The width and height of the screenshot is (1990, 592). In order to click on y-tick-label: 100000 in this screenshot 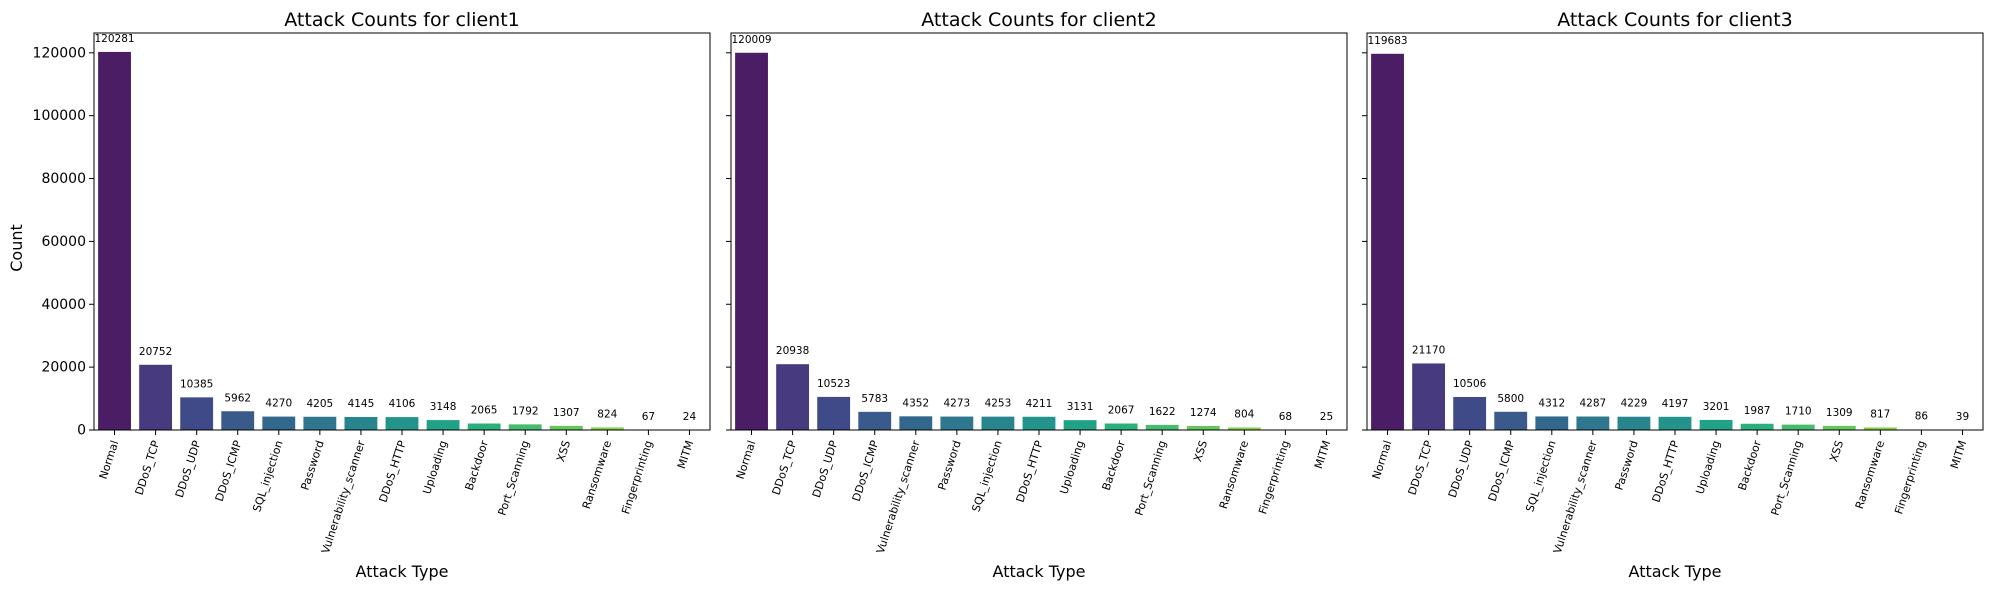, I will do `click(59, 116)`.